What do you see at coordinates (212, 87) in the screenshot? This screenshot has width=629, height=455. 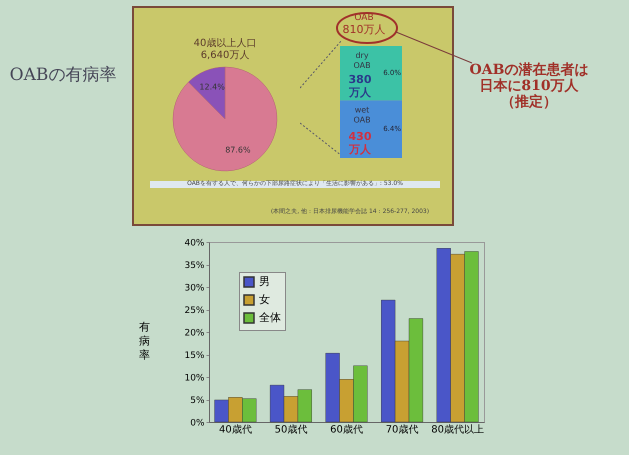 I see `data-label: 12.4%` at bounding box center [212, 87].